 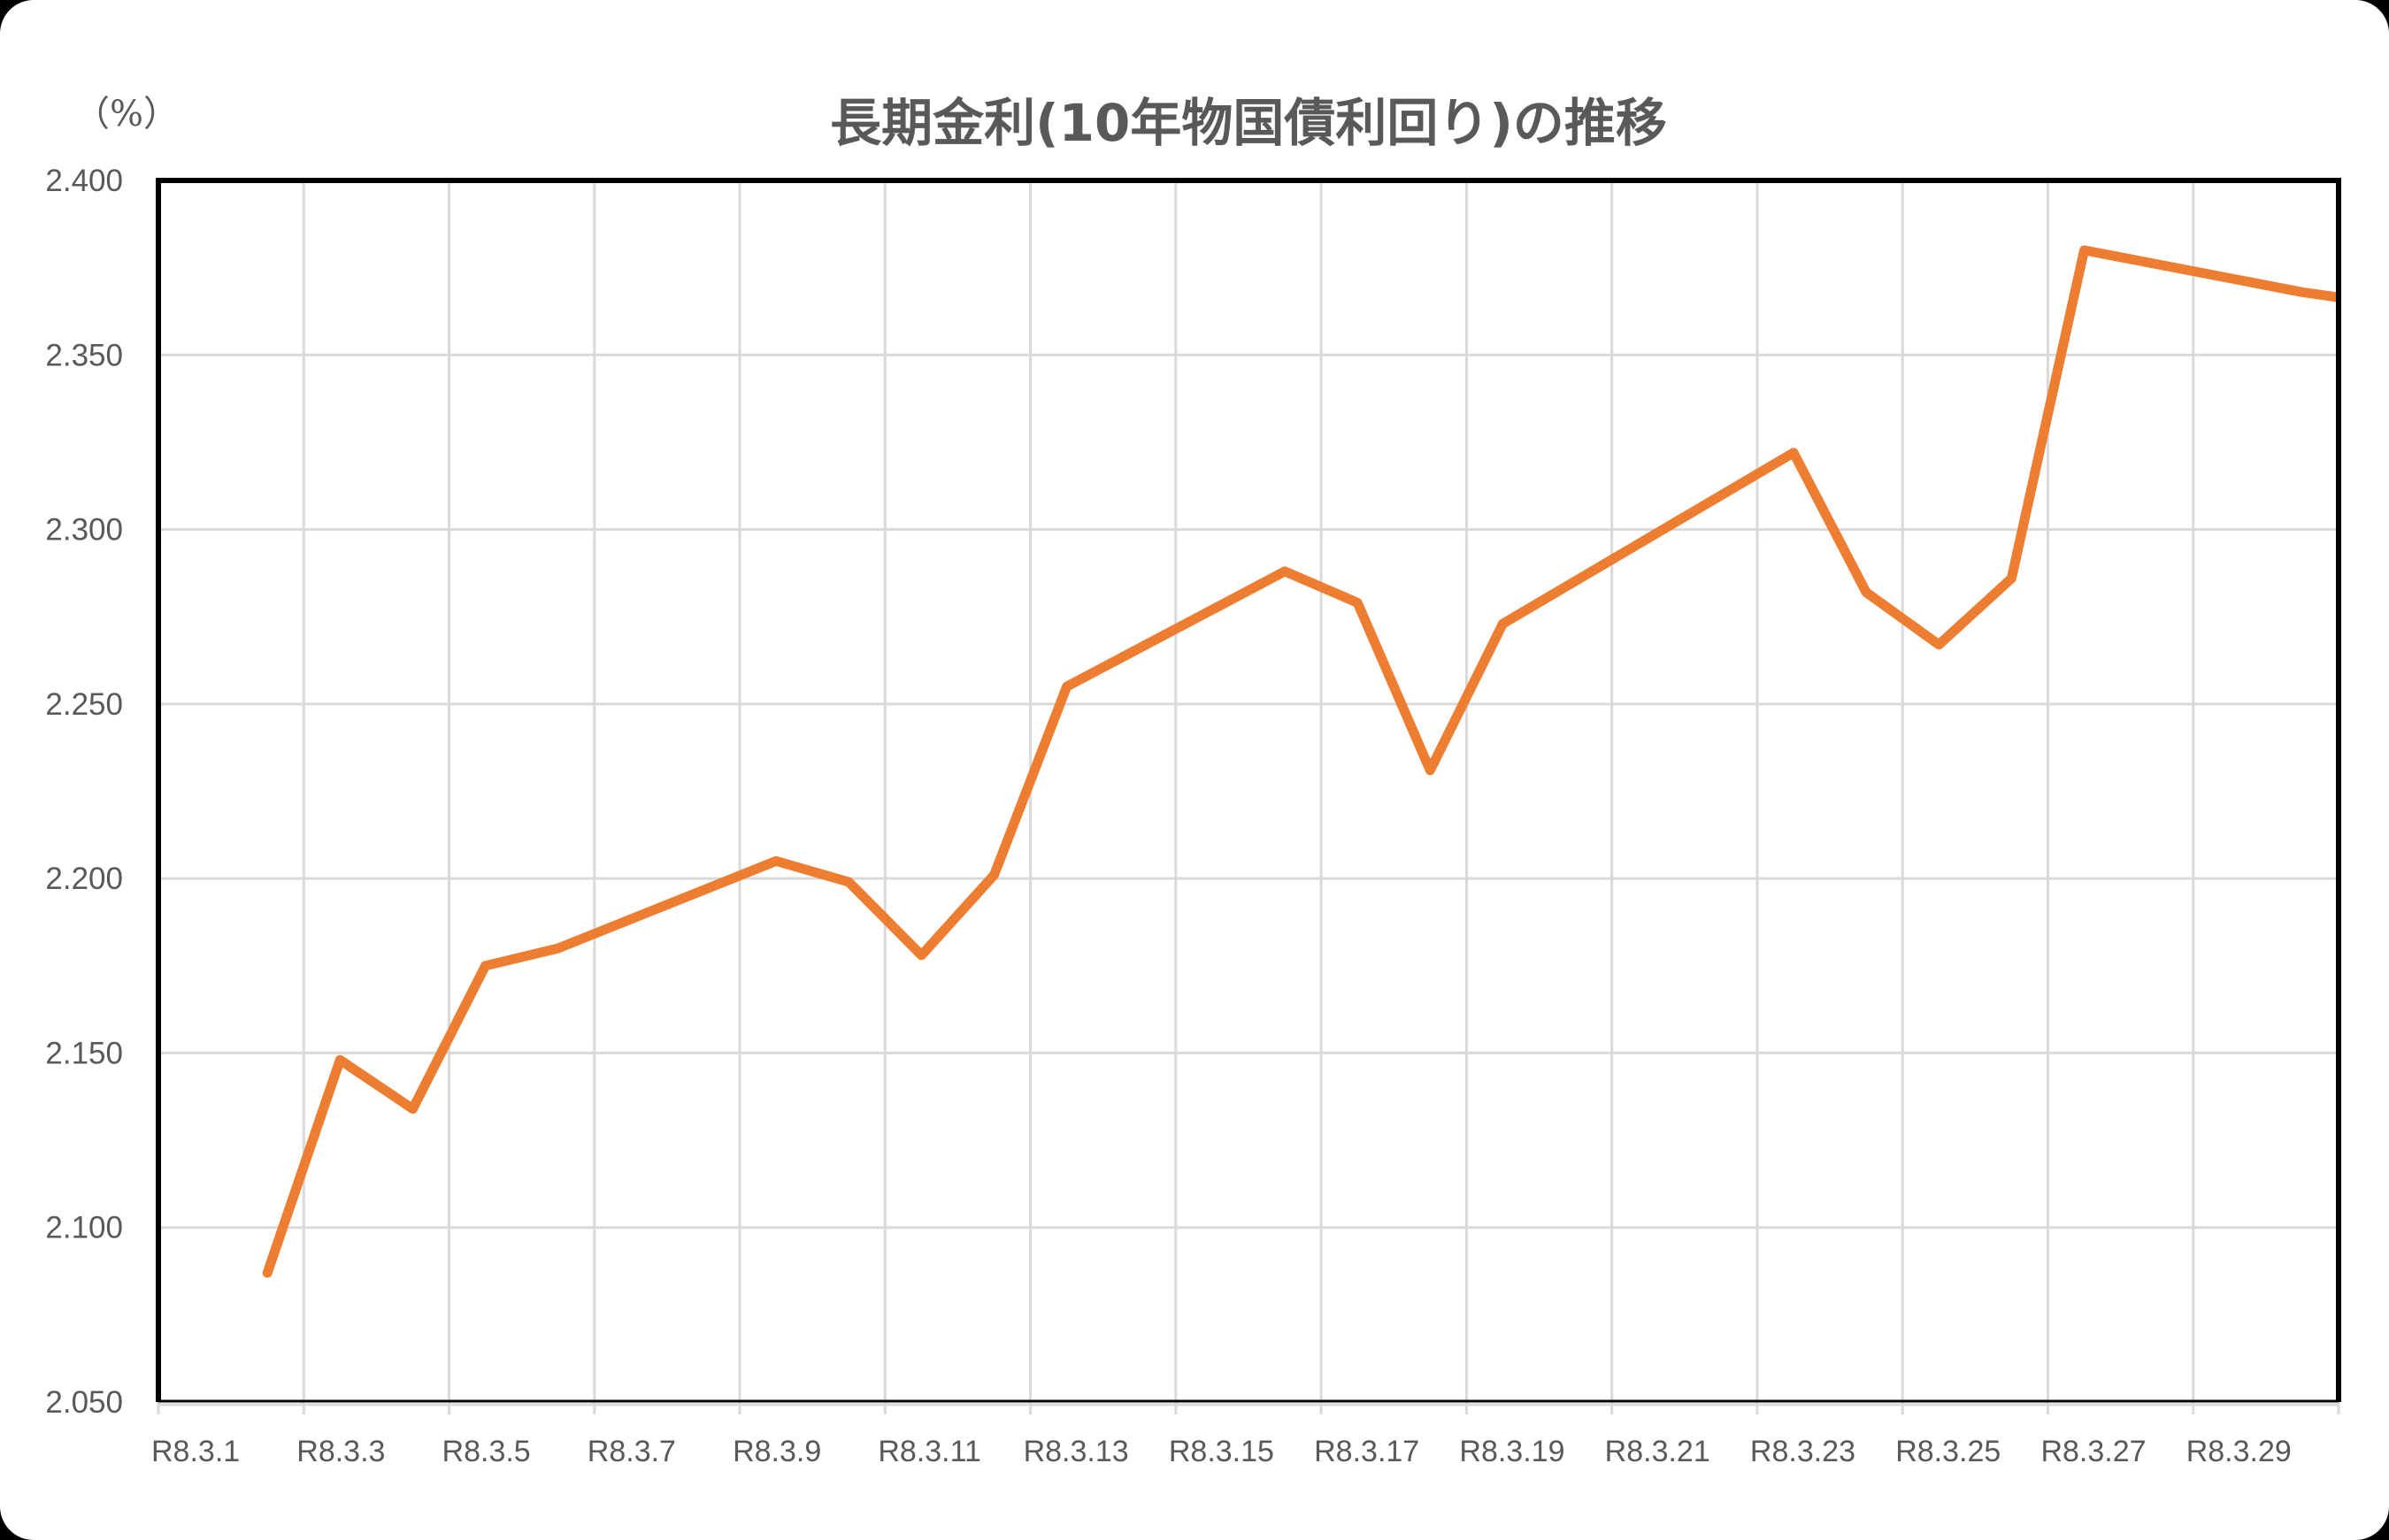 I want to click on x-tick-label: R8.3.3, so click(x=340, y=1451).